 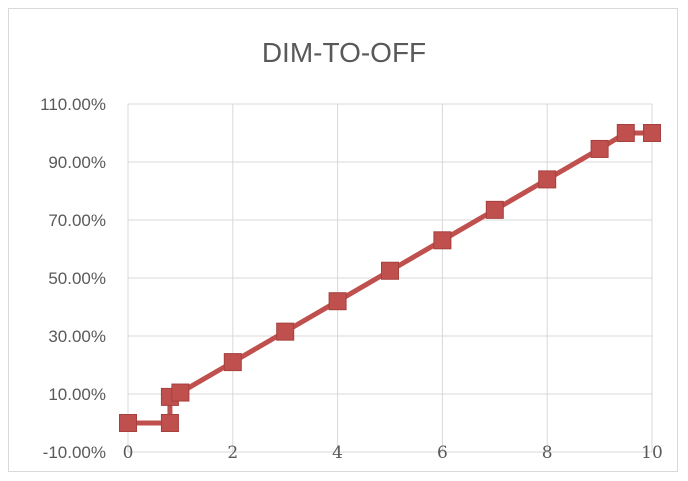 I want to click on y-tick-label: 70.00%, so click(x=77, y=220).